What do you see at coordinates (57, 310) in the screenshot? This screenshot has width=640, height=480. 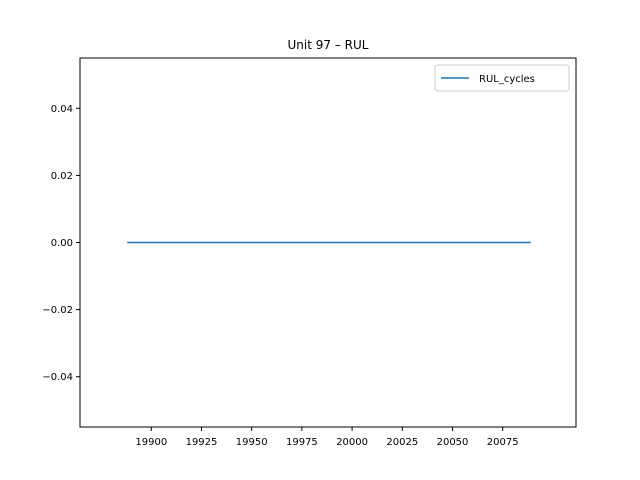 I see `y-tick-label: −0.02` at bounding box center [57, 310].